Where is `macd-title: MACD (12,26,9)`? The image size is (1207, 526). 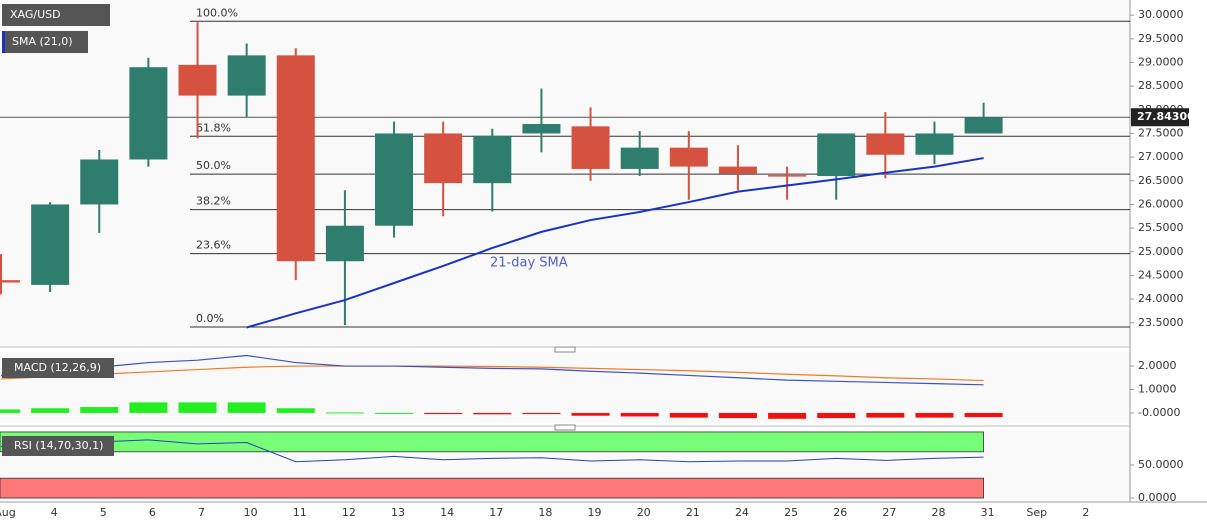
macd-title: MACD (12,26,9) is located at coordinates (57, 367).